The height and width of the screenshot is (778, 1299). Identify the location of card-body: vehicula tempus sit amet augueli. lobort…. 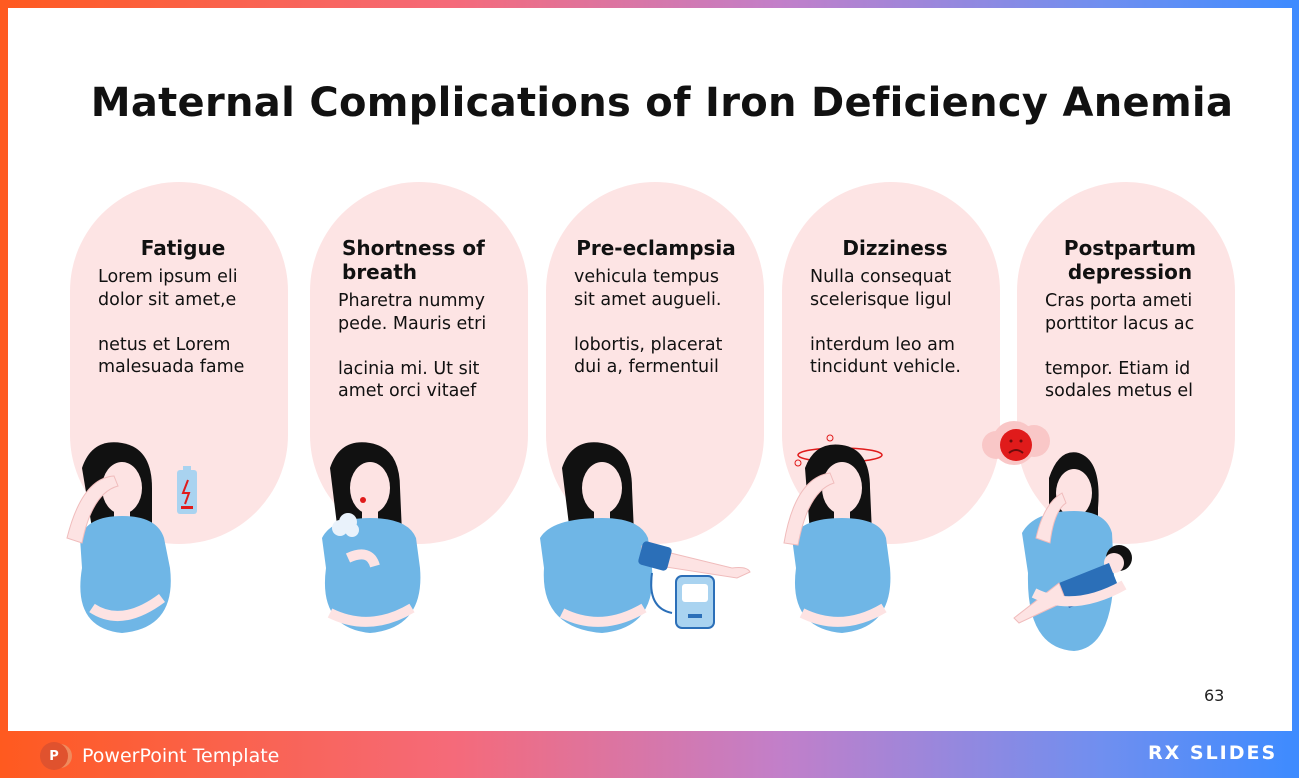
(648, 322).